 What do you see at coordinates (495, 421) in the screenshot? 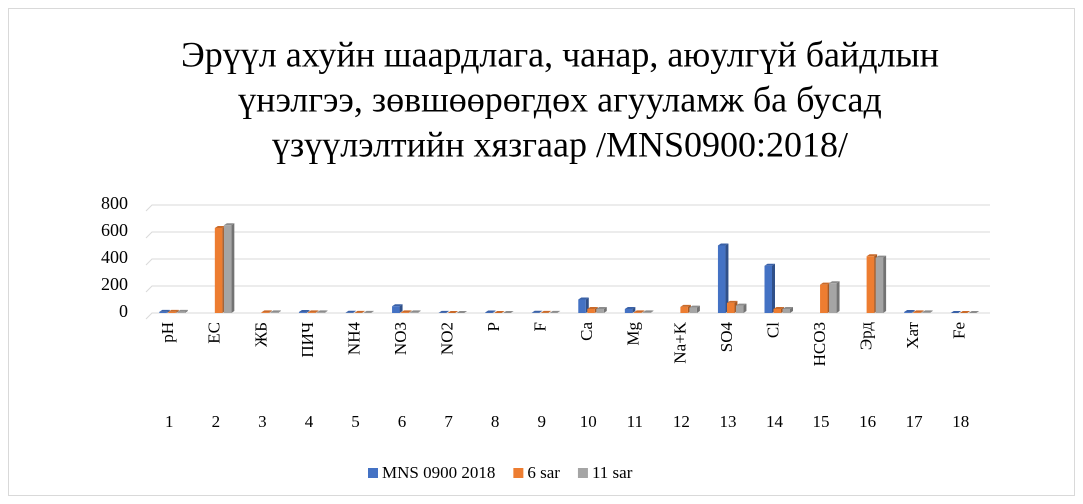
I see `x-group-label: 8` at bounding box center [495, 421].